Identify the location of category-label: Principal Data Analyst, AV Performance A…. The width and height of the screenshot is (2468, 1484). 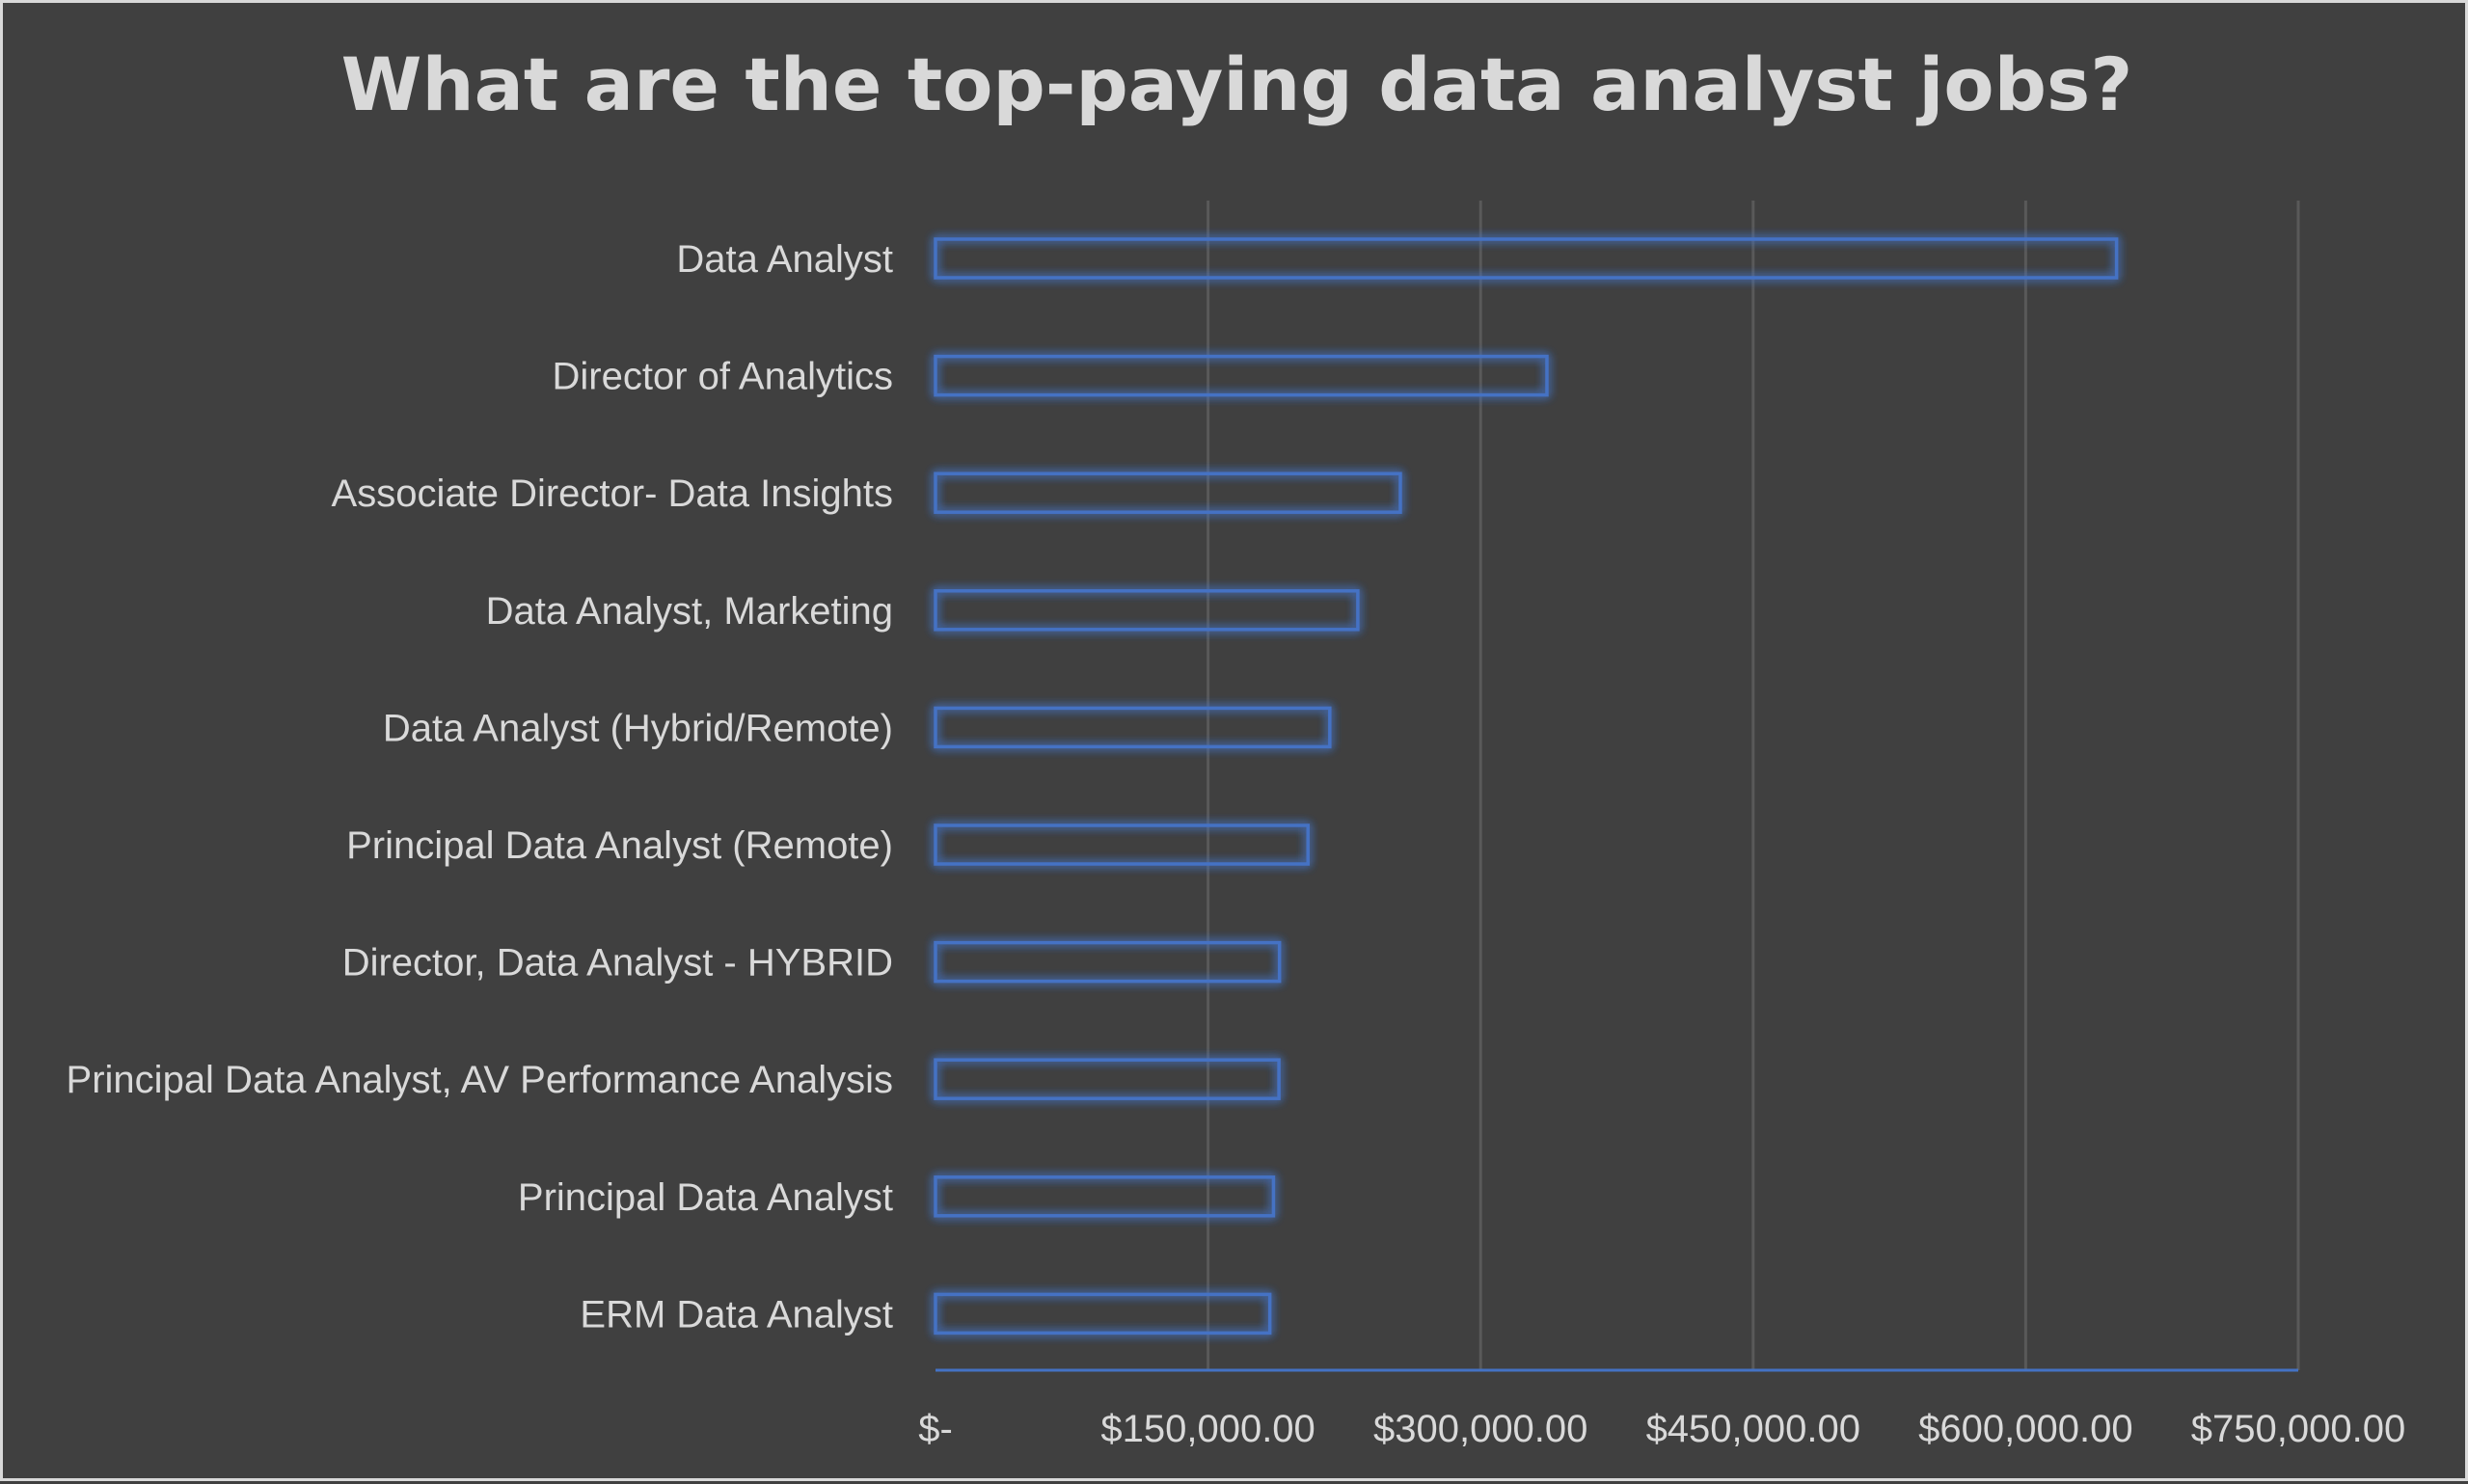
(480, 1080).